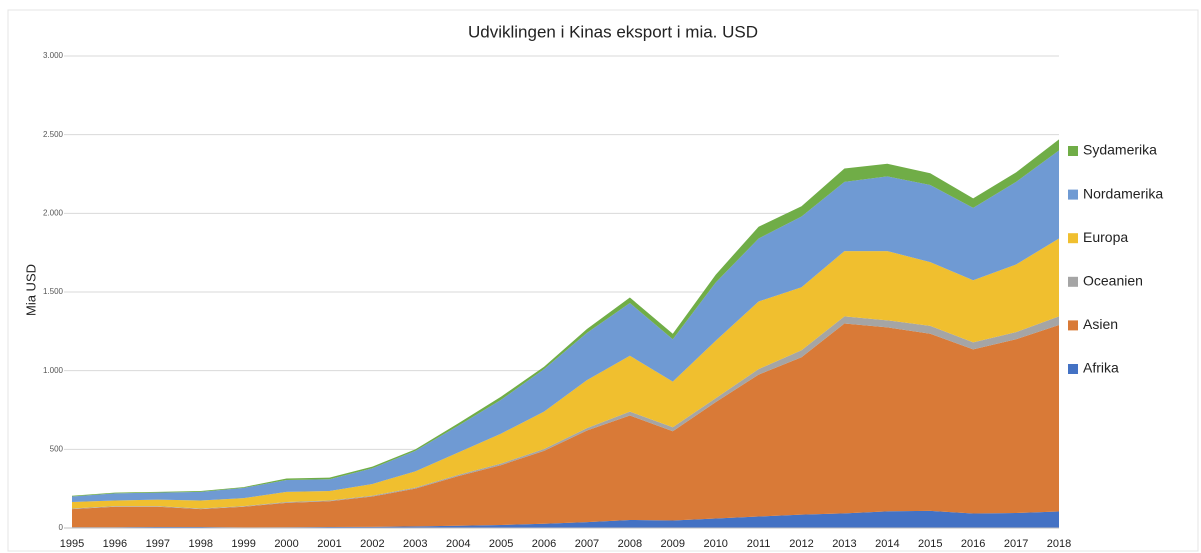 The height and width of the screenshot is (553, 1201). I want to click on x-tick-label: 2016, so click(973, 544).